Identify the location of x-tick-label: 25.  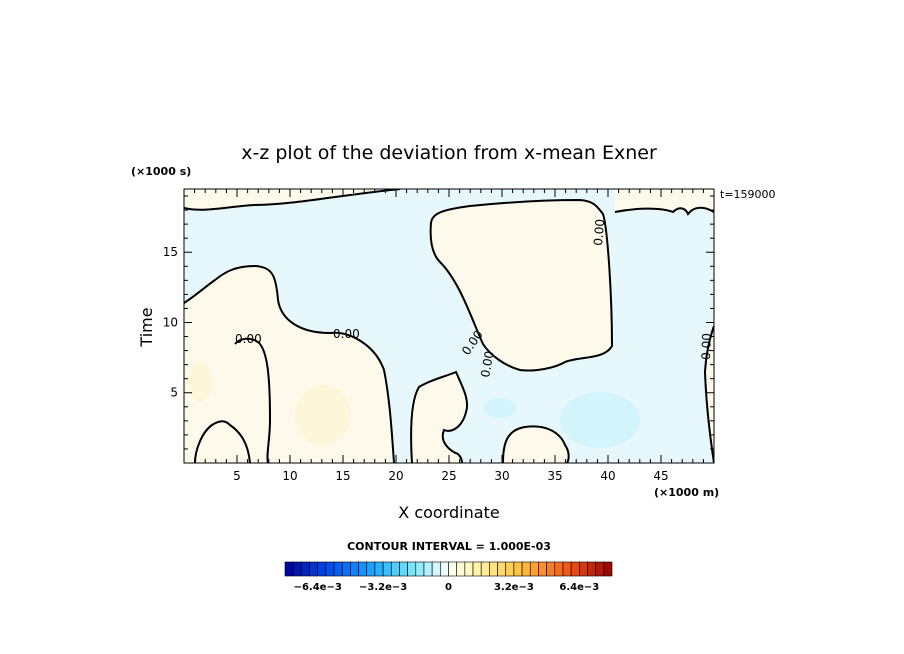
(448, 476).